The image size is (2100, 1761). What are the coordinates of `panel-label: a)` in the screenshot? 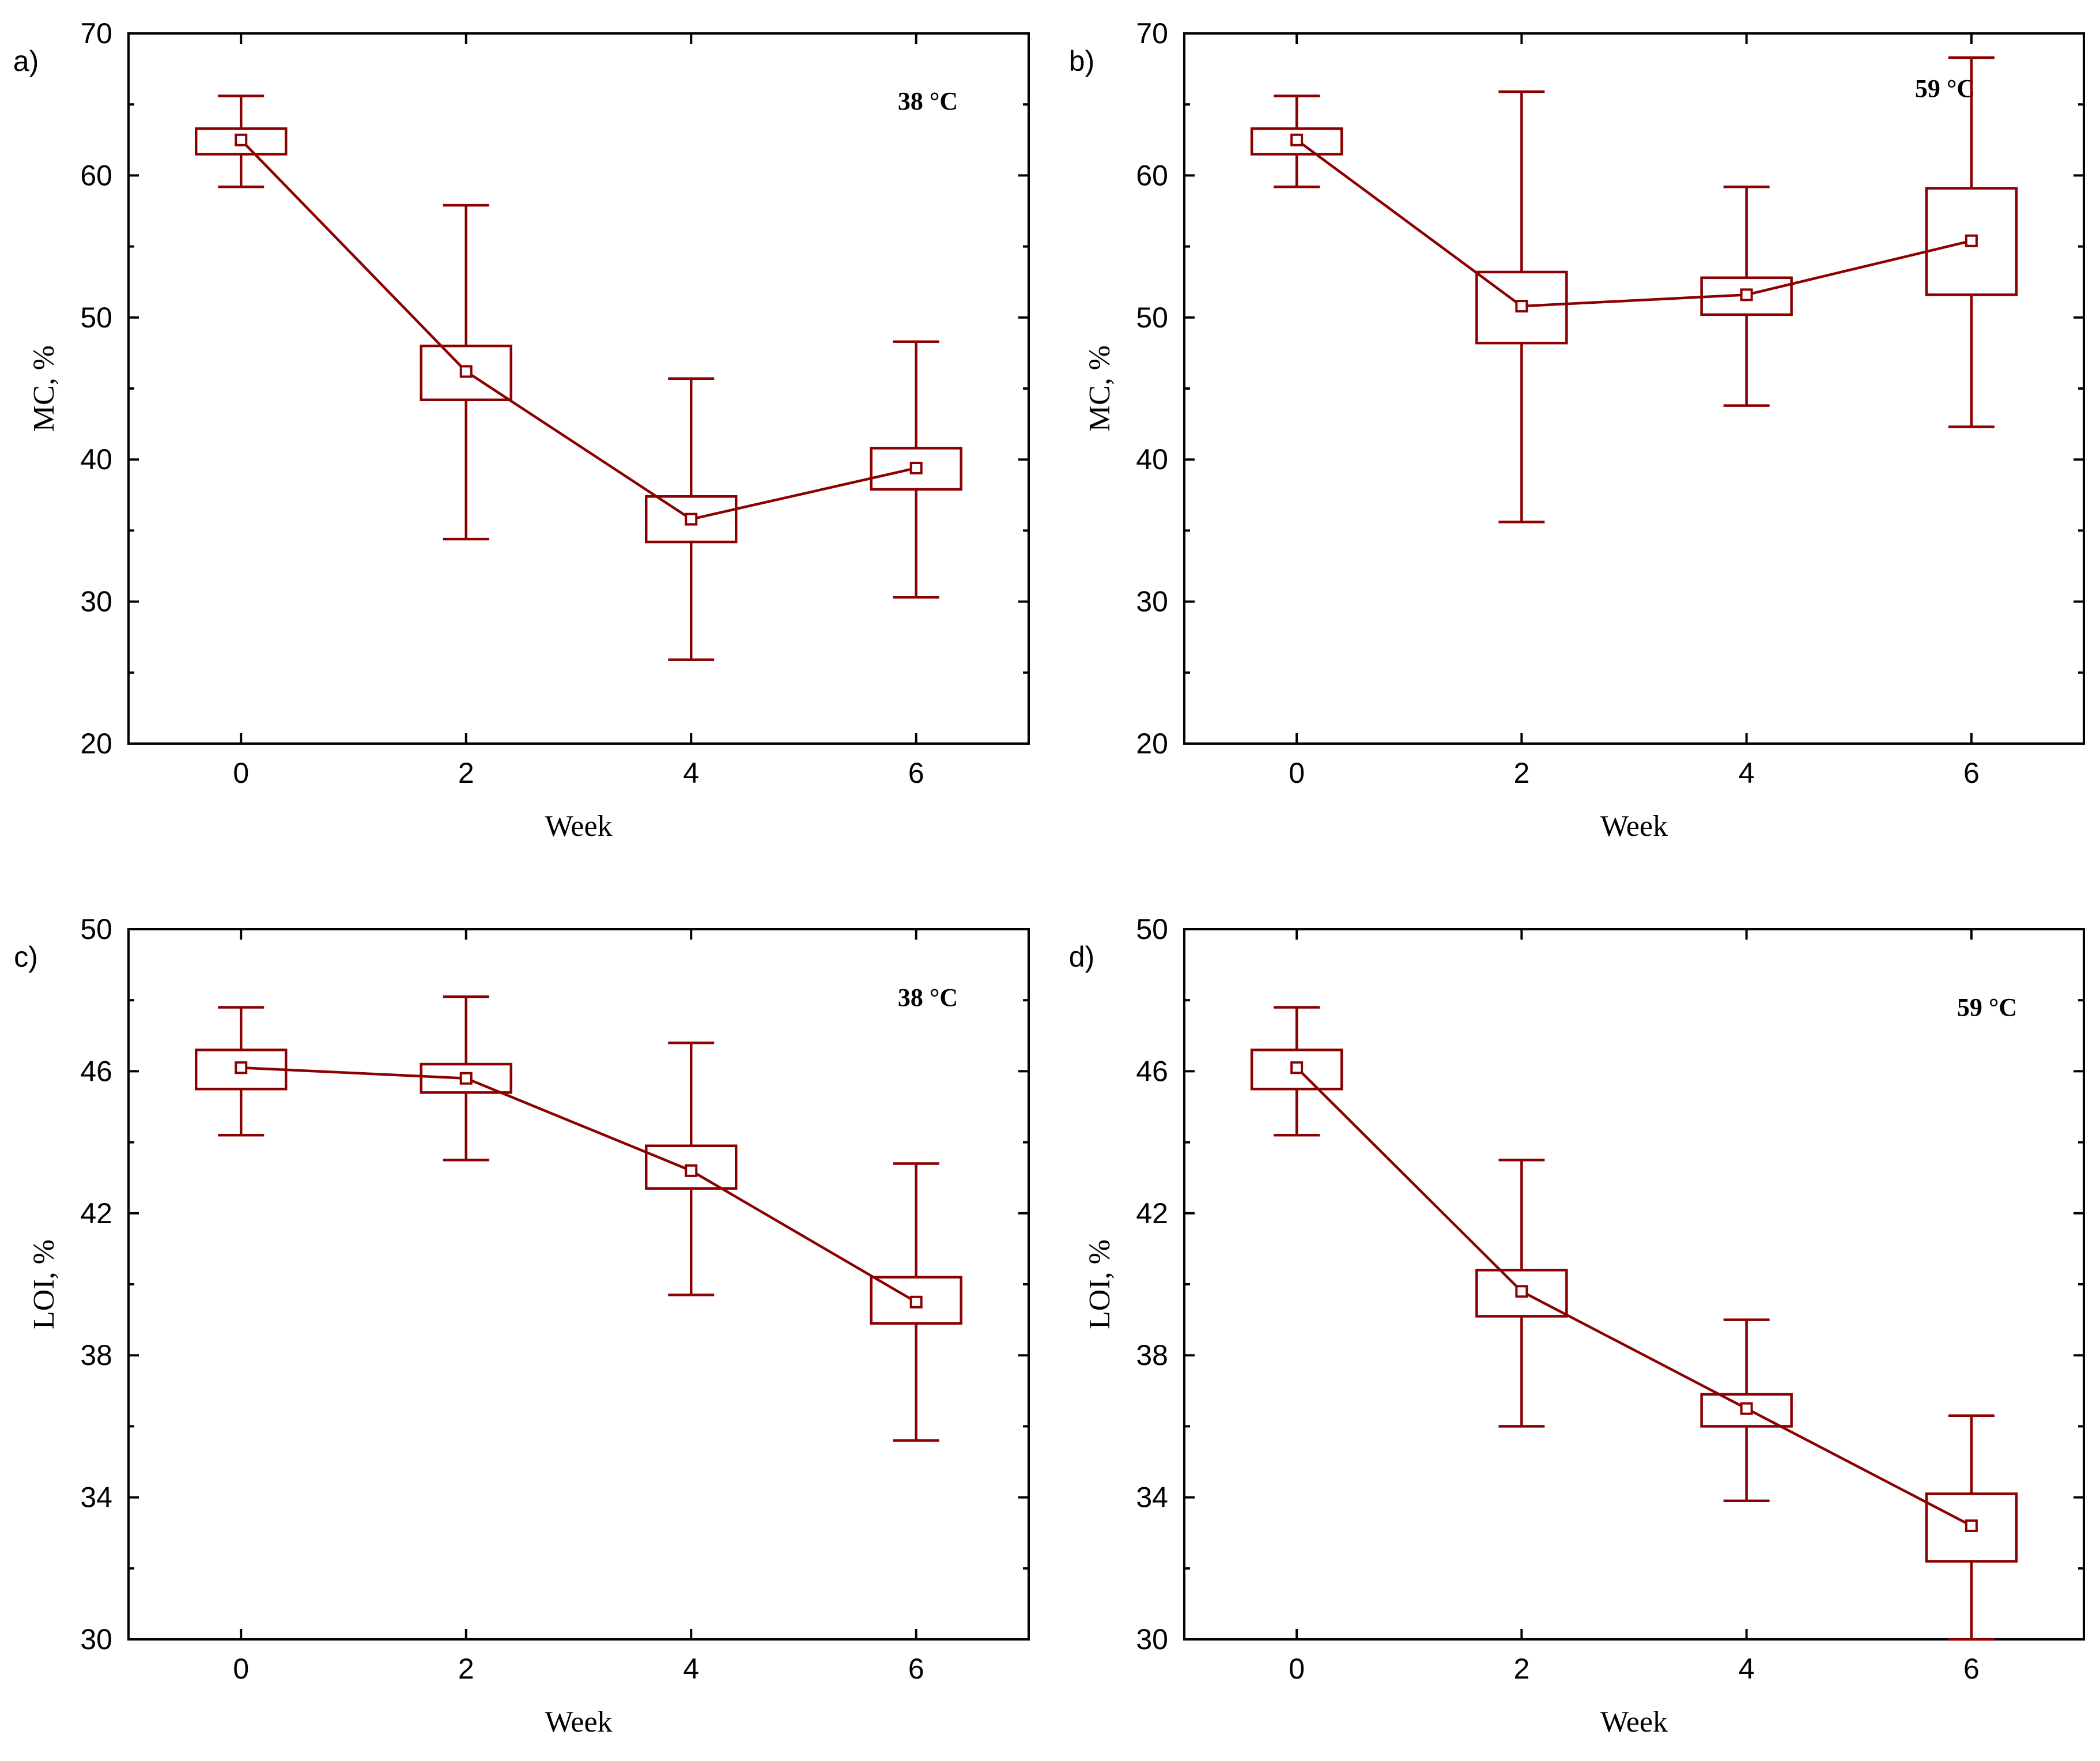 It's located at (26, 61).